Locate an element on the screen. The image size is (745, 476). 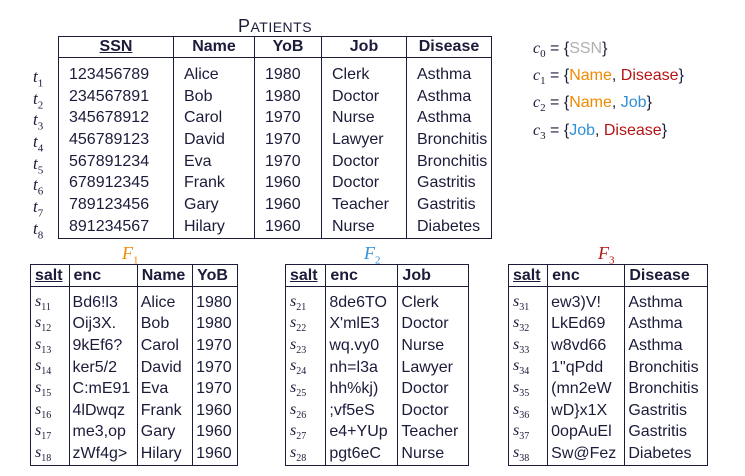
f2-sub: 2 is located at coordinates (378, 260).